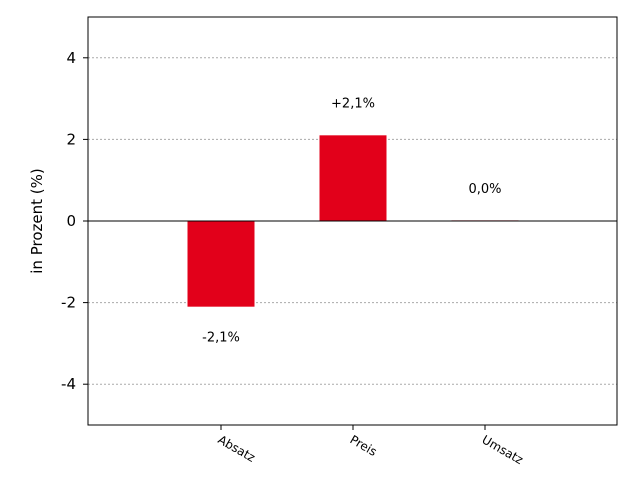 The image size is (640, 480). What do you see at coordinates (353, 178) in the screenshot?
I see `bar-preis` at bounding box center [353, 178].